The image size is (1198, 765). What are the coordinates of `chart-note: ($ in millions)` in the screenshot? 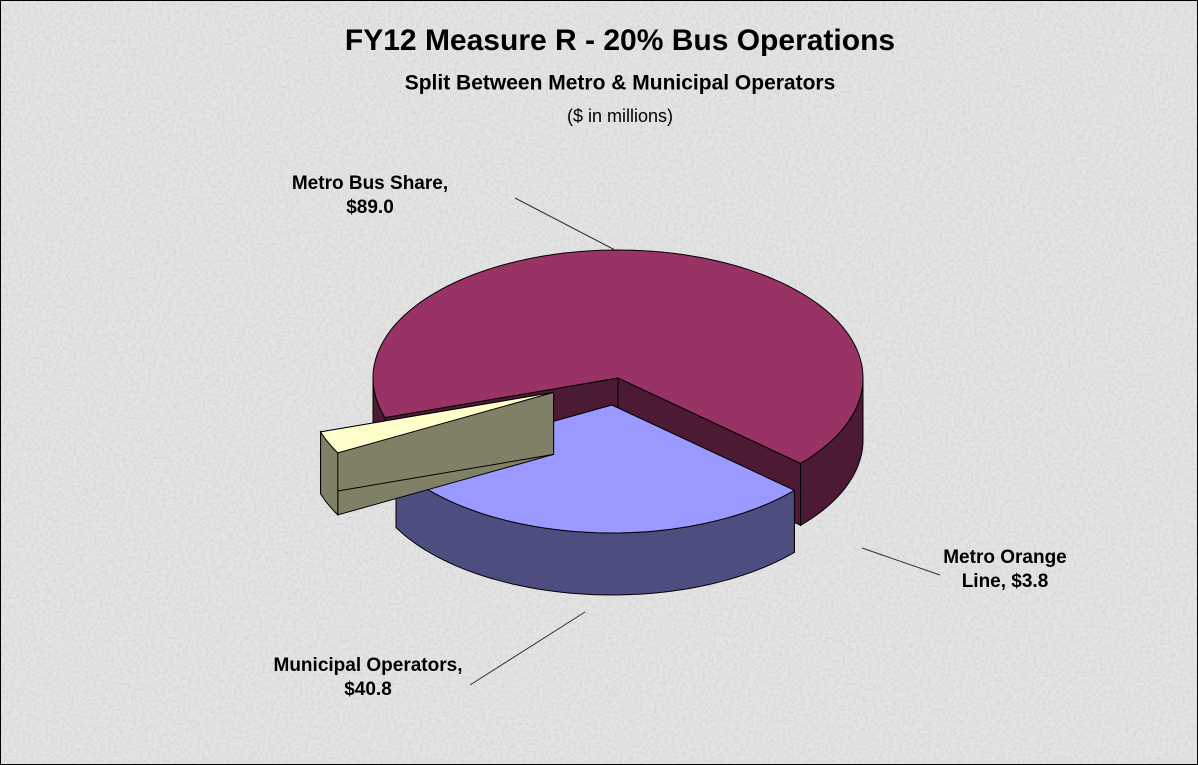 It's located at (620, 116).